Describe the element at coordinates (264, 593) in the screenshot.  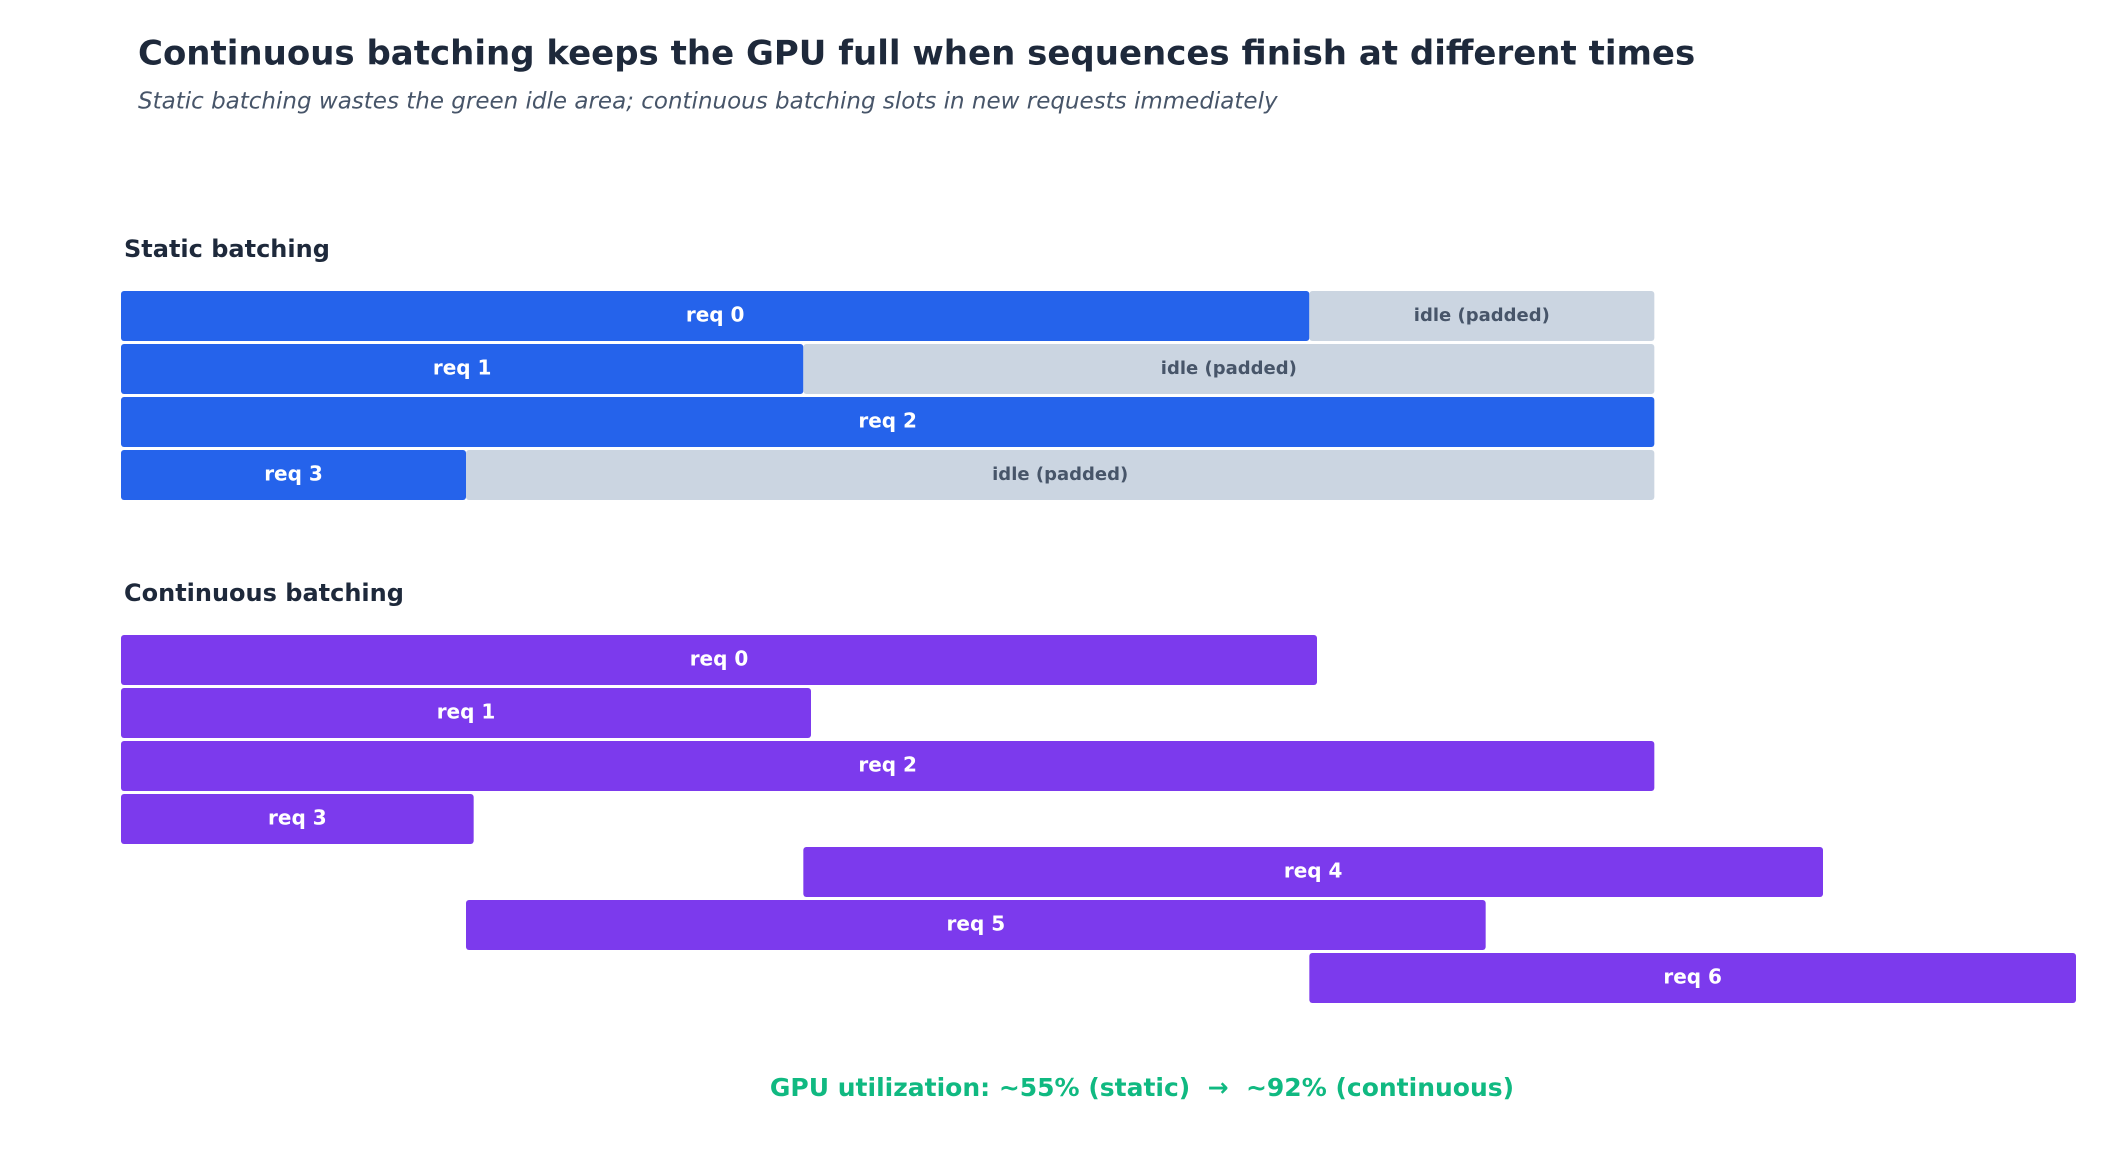
I see `panel-title: Continuous batching` at that location.